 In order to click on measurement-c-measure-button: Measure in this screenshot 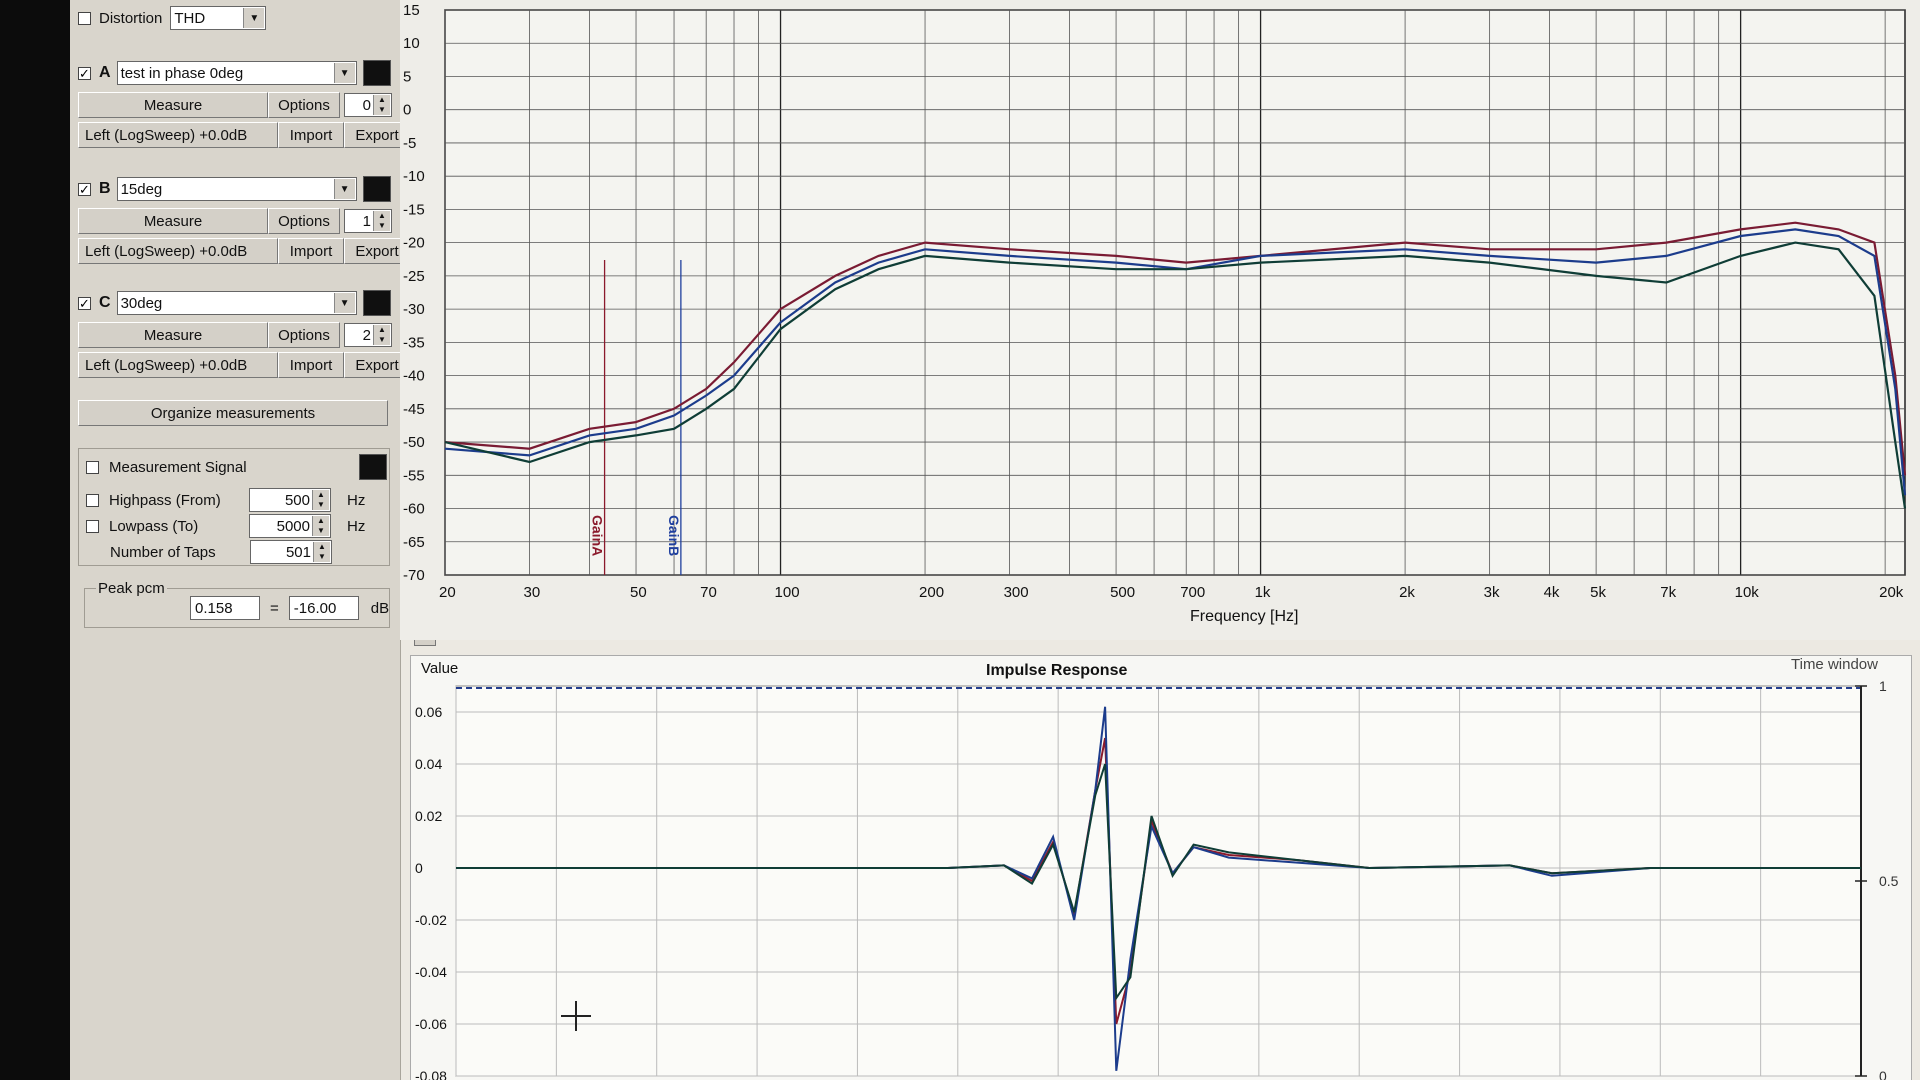, I will do `click(173, 335)`.